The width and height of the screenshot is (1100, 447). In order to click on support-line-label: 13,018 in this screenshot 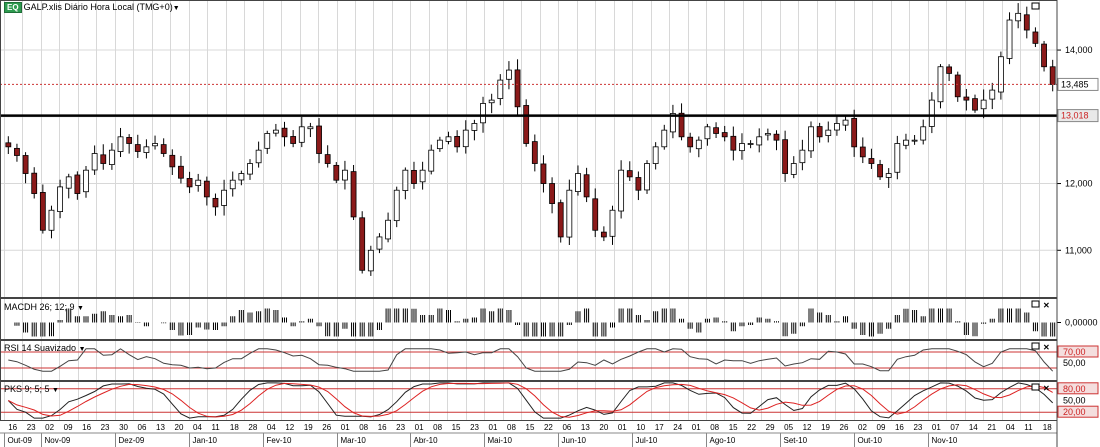, I will do `click(1075, 116)`.